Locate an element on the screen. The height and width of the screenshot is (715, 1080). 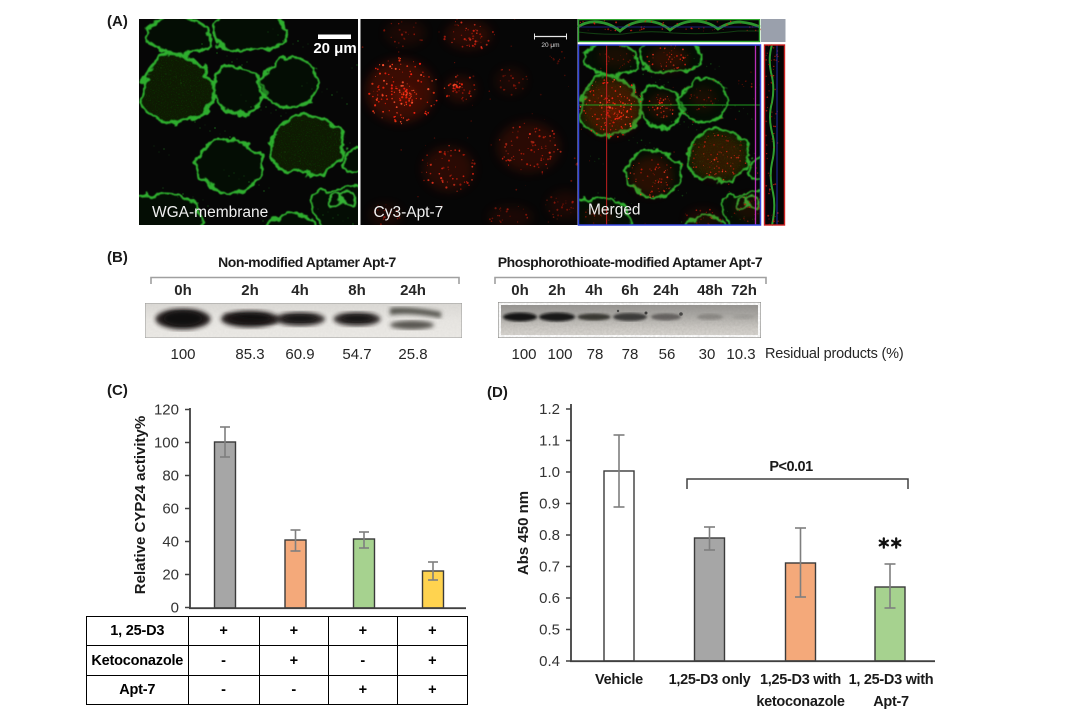
svg-text: 1.1 is located at coordinates (549, 441).